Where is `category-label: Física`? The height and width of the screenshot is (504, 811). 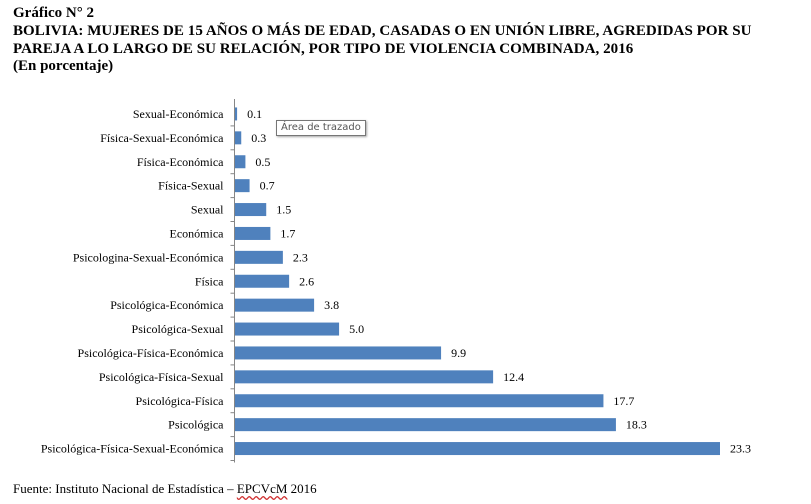
category-label: Física is located at coordinates (209, 281).